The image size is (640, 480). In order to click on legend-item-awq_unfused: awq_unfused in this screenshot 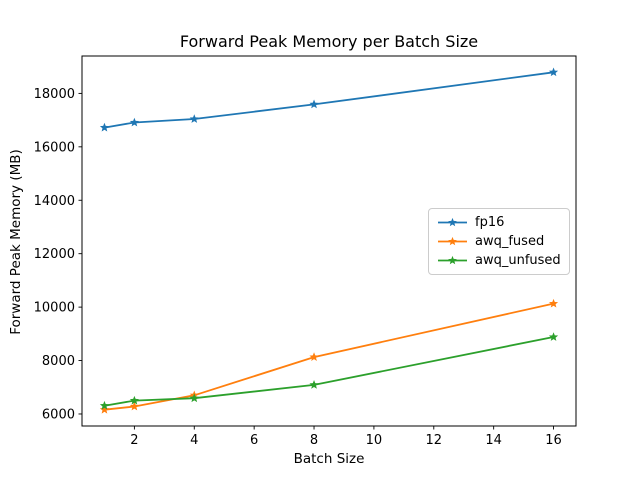, I will do `click(499, 260)`.